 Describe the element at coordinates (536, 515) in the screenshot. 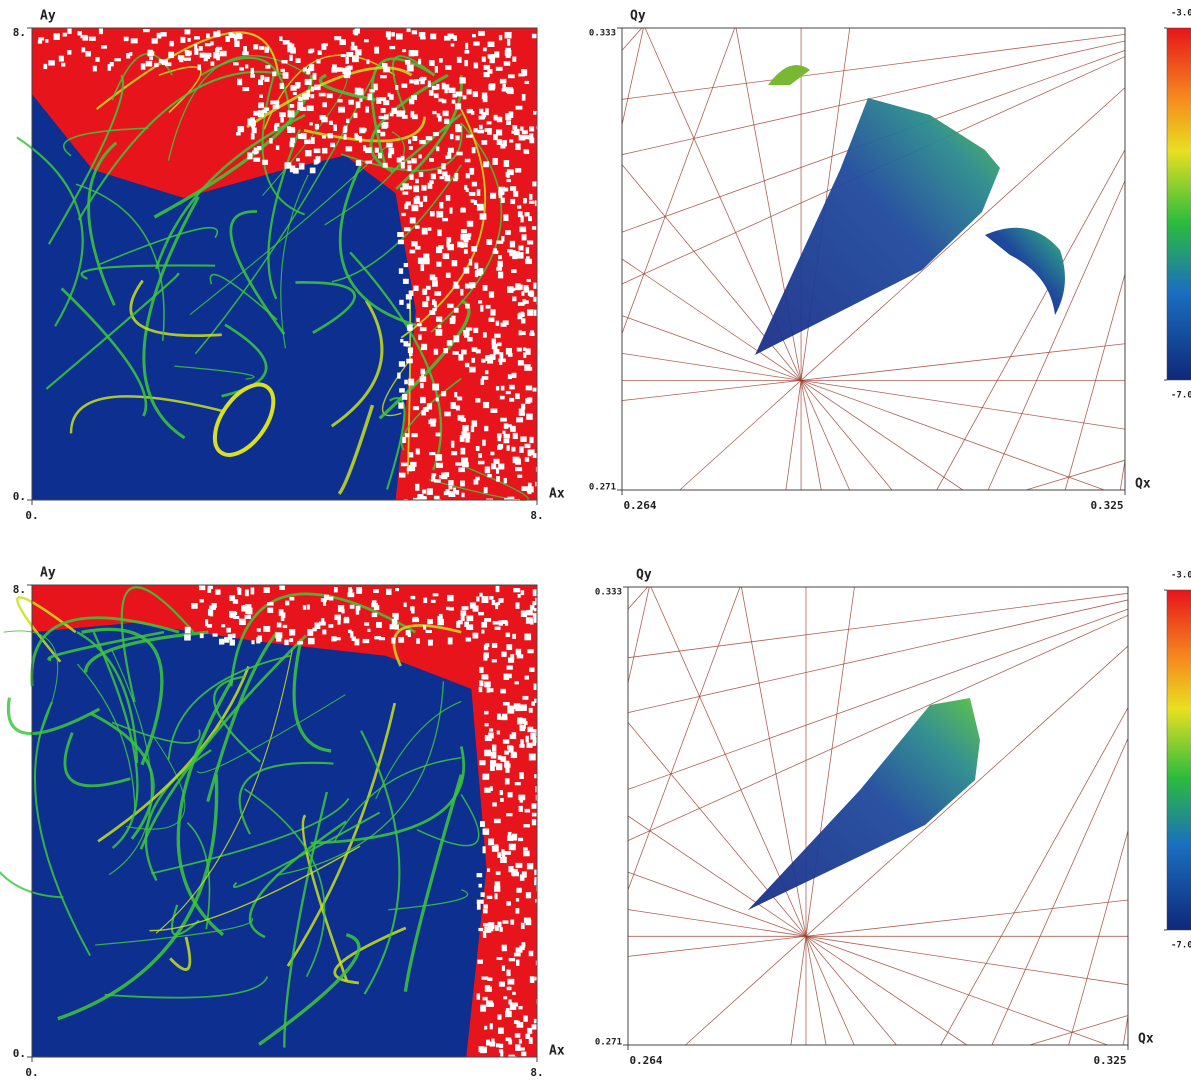

I see `x-tick-label: 8.` at that location.